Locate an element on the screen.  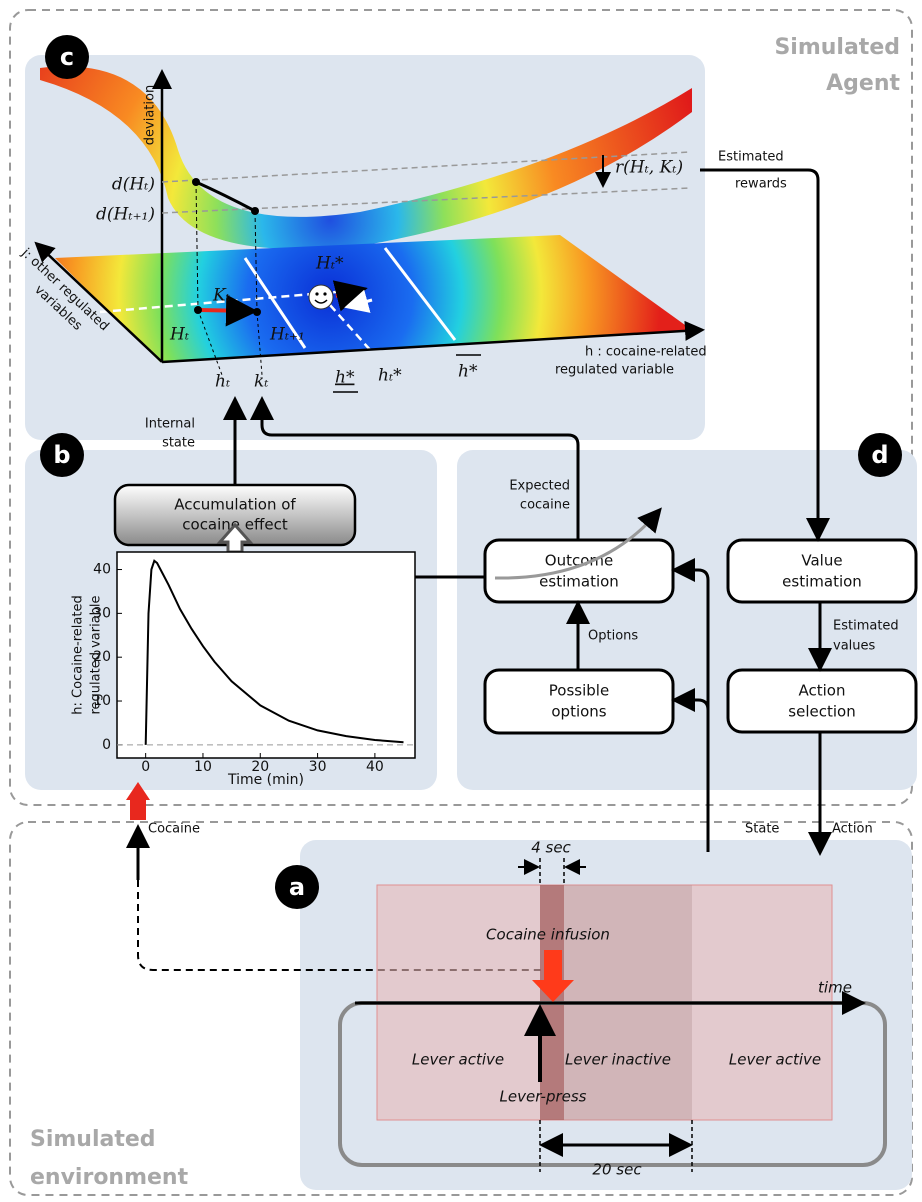
flow-label: state is located at coordinates (178, 443).